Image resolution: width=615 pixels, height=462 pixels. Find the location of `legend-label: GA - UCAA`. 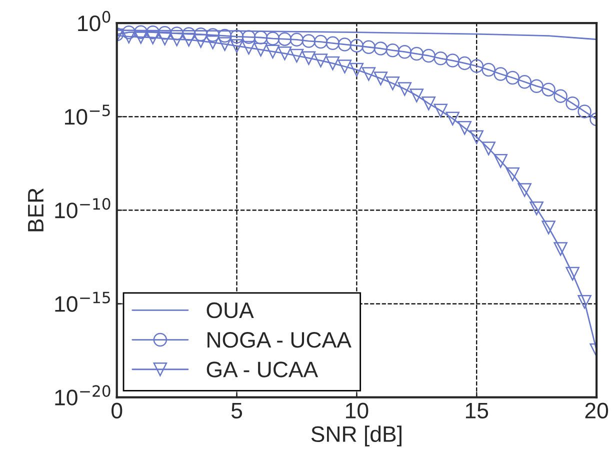

legend-label: GA - UCAA is located at coordinates (262, 370).